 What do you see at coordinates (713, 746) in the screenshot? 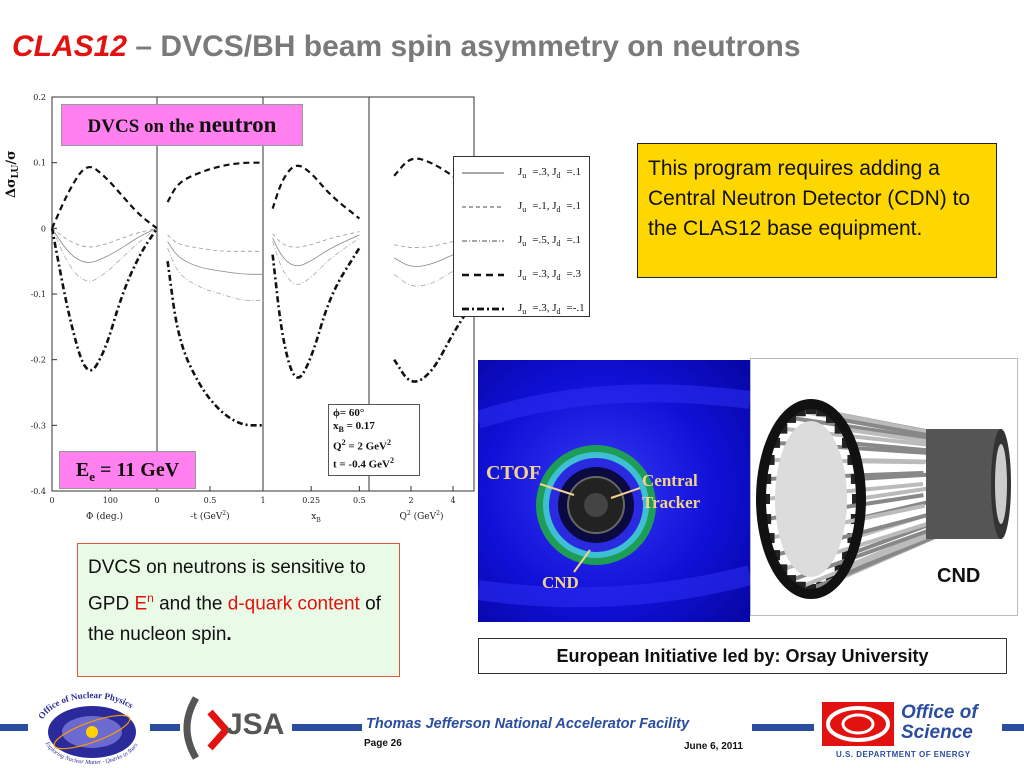
I see `footer-date: June 6, 2011` at bounding box center [713, 746].